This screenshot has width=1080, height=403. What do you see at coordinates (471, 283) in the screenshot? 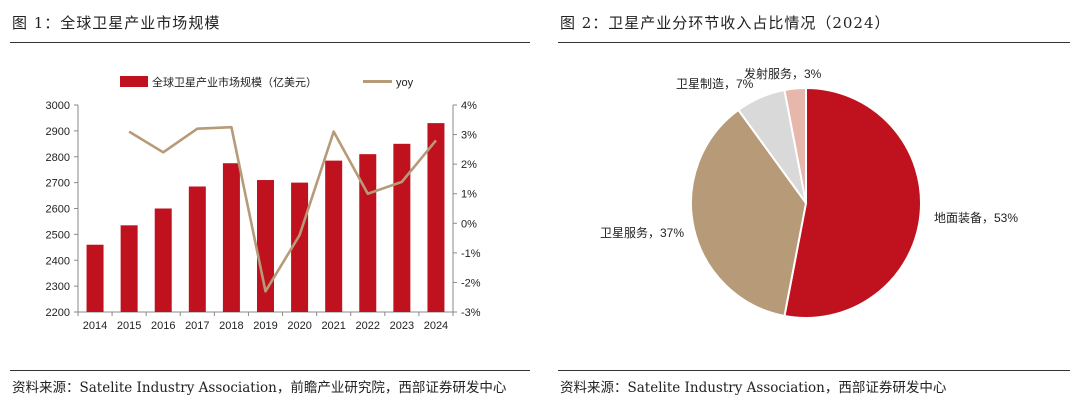
I see `y-right-tick-label: -2%` at bounding box center [471, 283].